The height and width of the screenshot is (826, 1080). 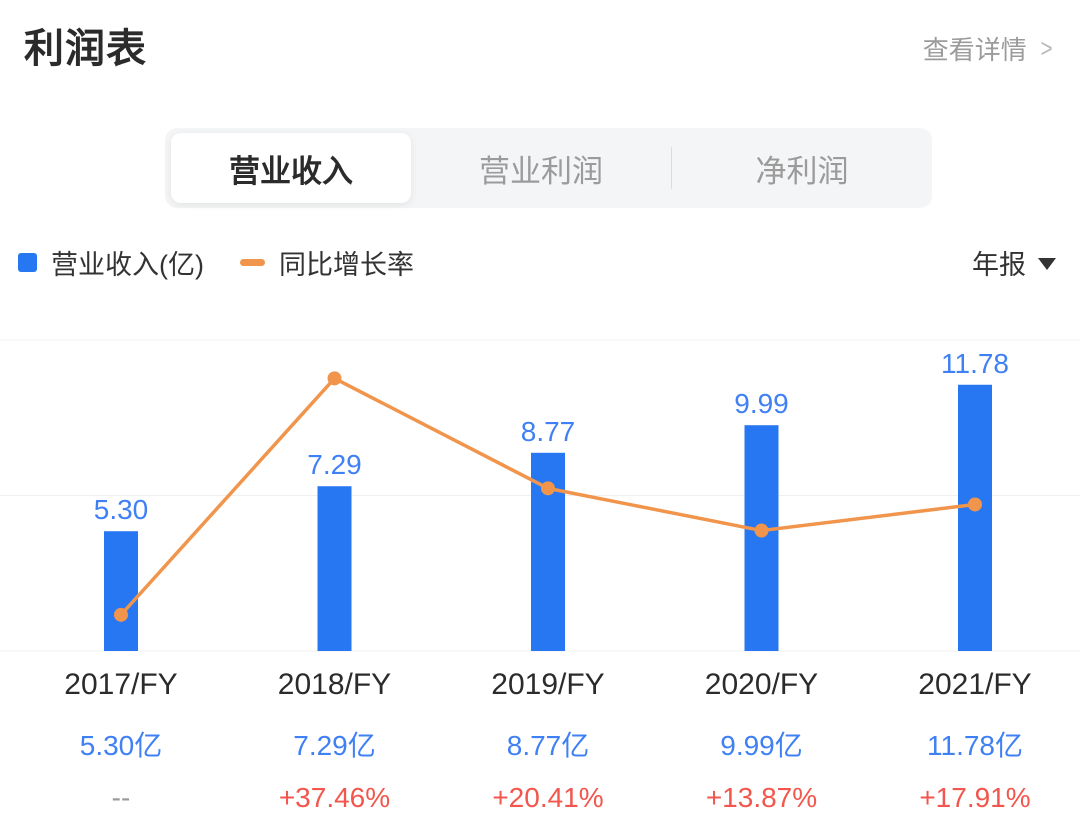 What do you see at coordinates (334, 464) in the screenshot?
I see `bar-value-label: 7.29` at bounding box center [334, 464].